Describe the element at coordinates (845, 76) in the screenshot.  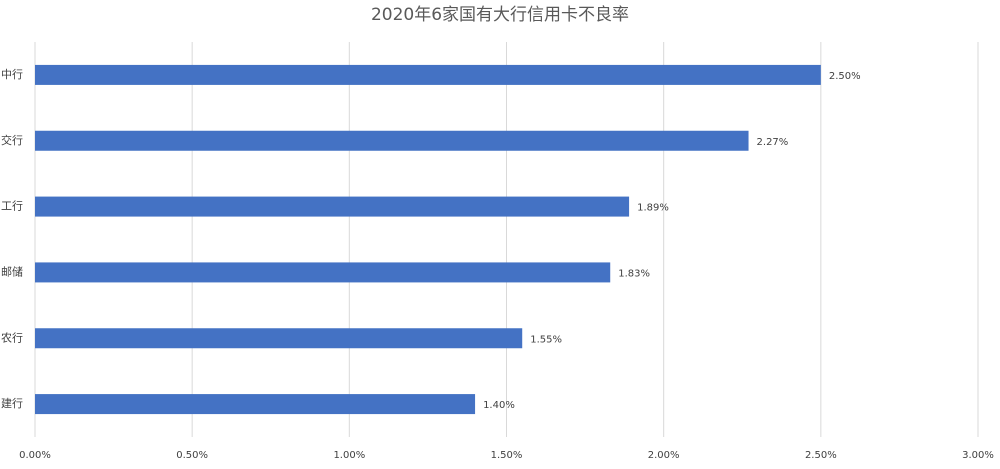
I see `data-label: 2.50%` at that location.